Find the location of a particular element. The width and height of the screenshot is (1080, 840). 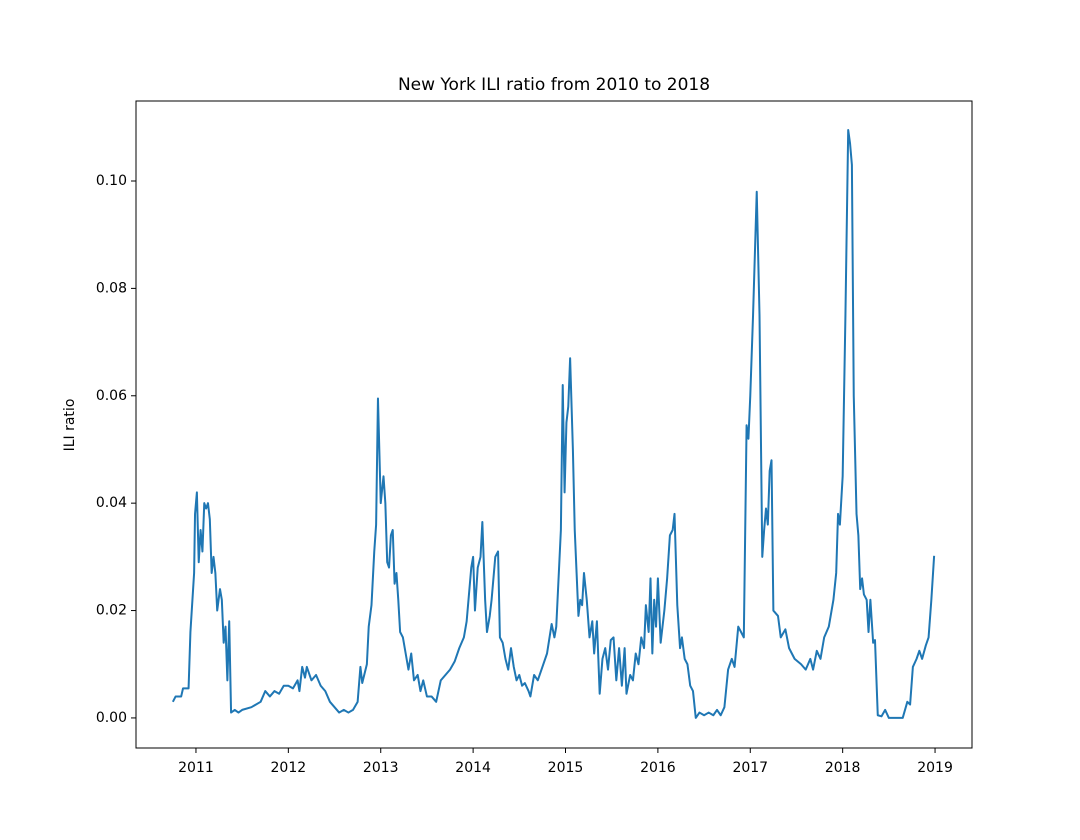

x-tick-label: 2012 is located at coordinates (289, 768).